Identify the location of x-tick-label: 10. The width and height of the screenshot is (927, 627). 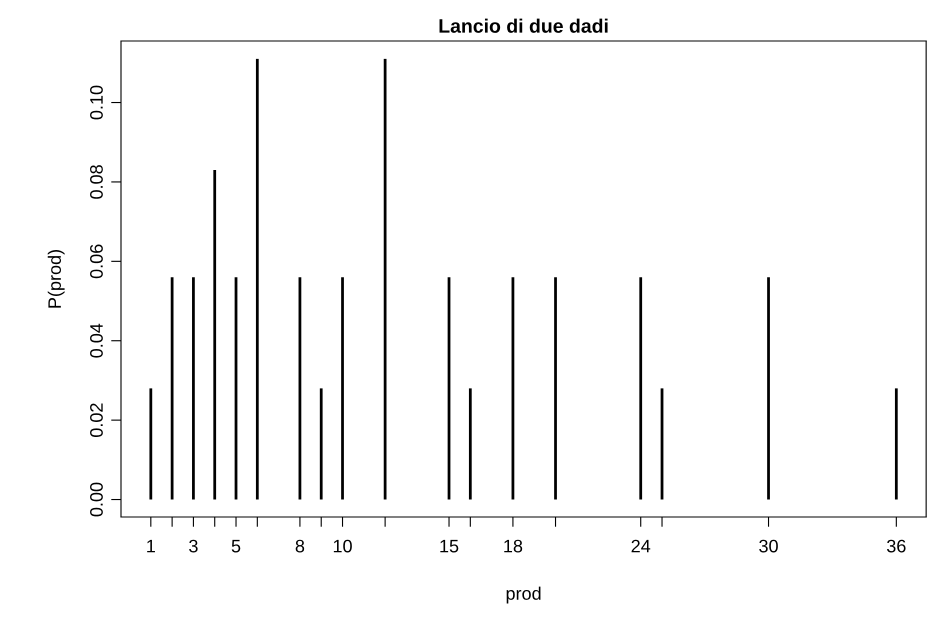
(343, 546).